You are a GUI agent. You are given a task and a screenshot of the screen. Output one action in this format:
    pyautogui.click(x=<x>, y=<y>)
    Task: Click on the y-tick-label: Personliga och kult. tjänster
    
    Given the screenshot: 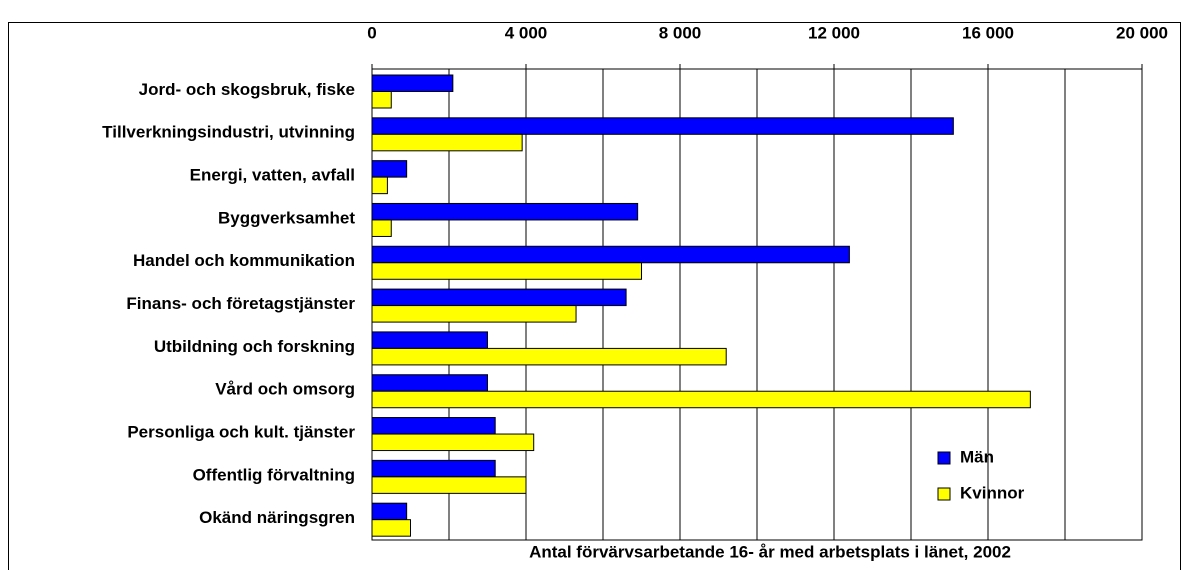 What is the action you would take?
    pyautogui.click(x=241, y=431)
    